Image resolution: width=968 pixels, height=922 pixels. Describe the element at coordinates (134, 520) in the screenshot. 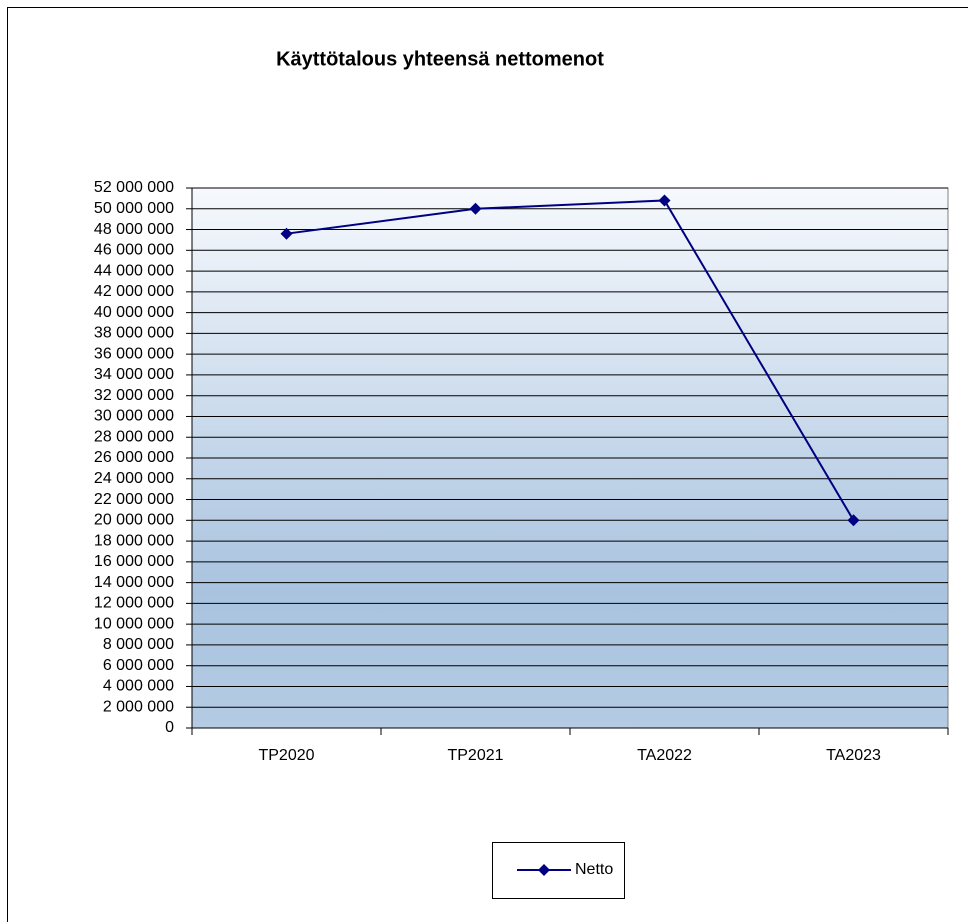

I see `y-tick-label: 20 000 000` at that location.